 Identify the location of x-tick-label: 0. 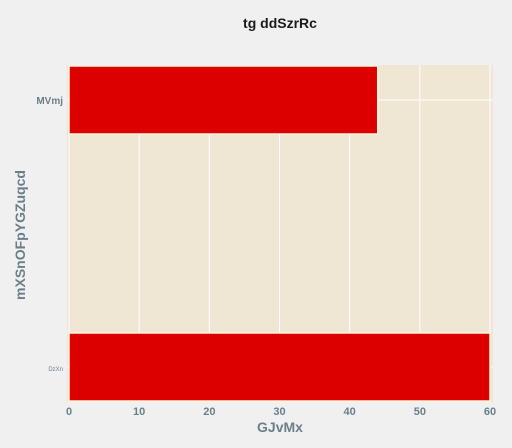
(69, 412).